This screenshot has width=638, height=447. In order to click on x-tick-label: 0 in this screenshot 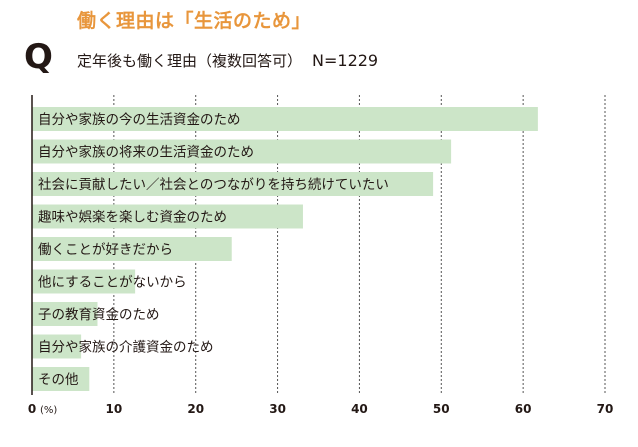, I will do `click(32, 409)`.